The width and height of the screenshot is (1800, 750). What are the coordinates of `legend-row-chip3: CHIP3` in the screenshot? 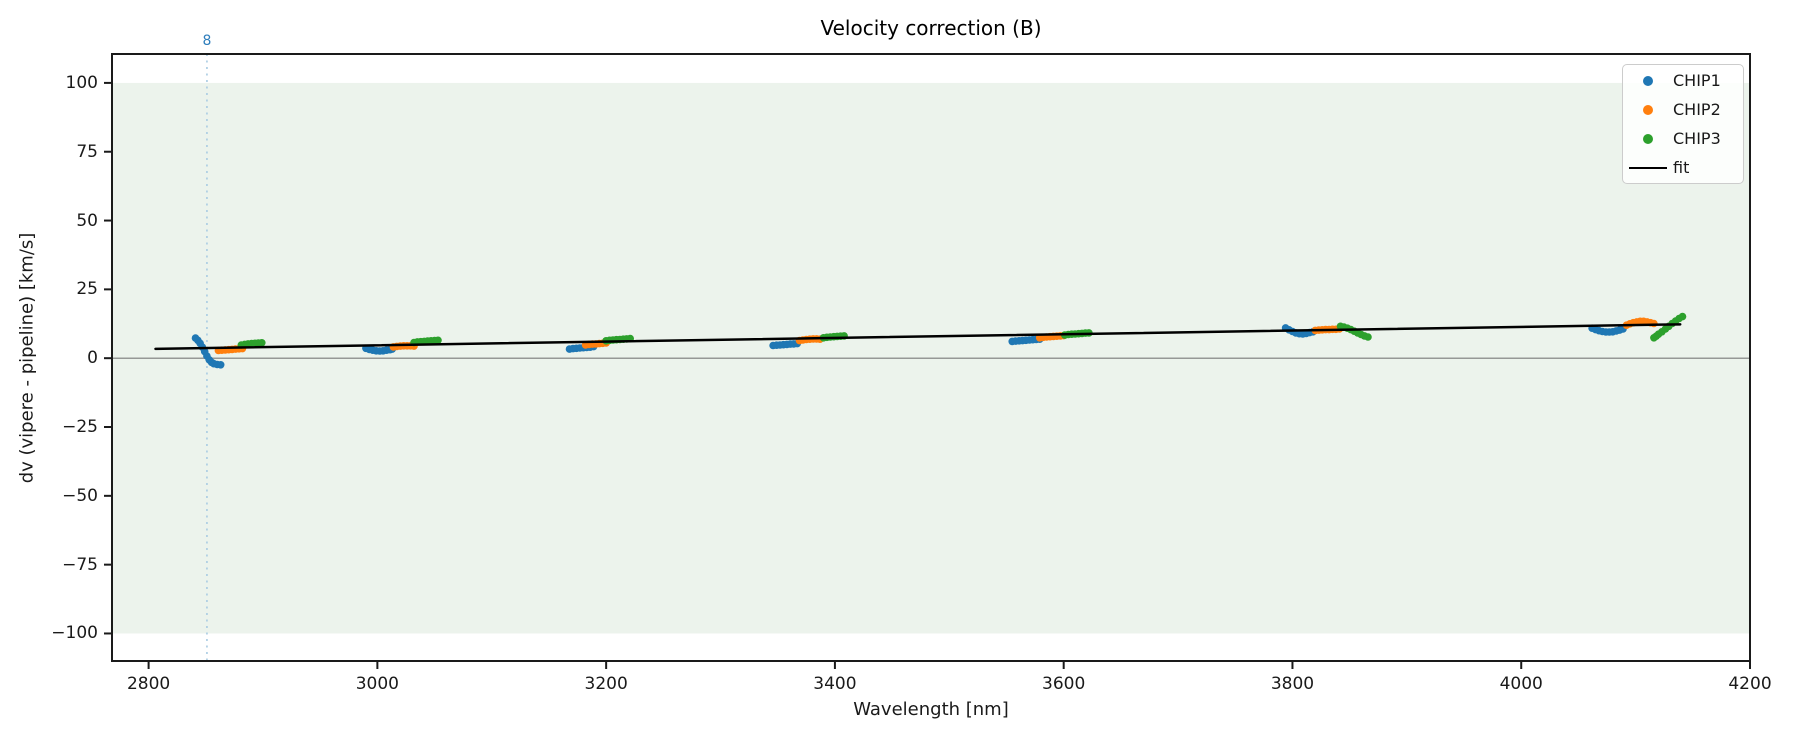 It's located at (1683, 138).